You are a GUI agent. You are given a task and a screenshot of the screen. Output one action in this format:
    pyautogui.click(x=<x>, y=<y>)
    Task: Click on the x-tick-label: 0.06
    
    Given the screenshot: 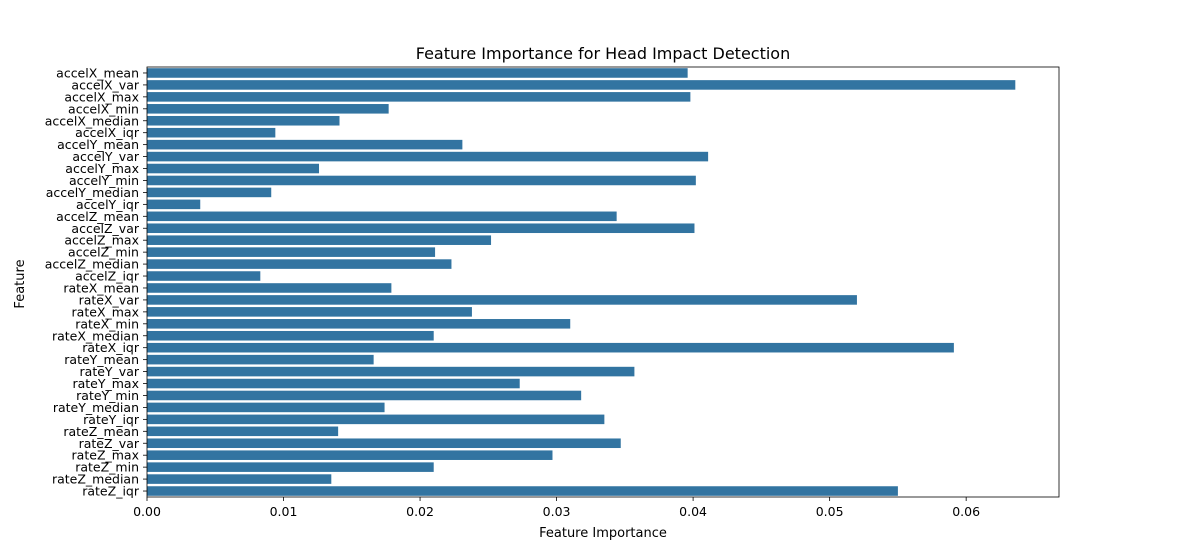 What is the action you would take?
    pyautogui.click(x=966, y=511)
    